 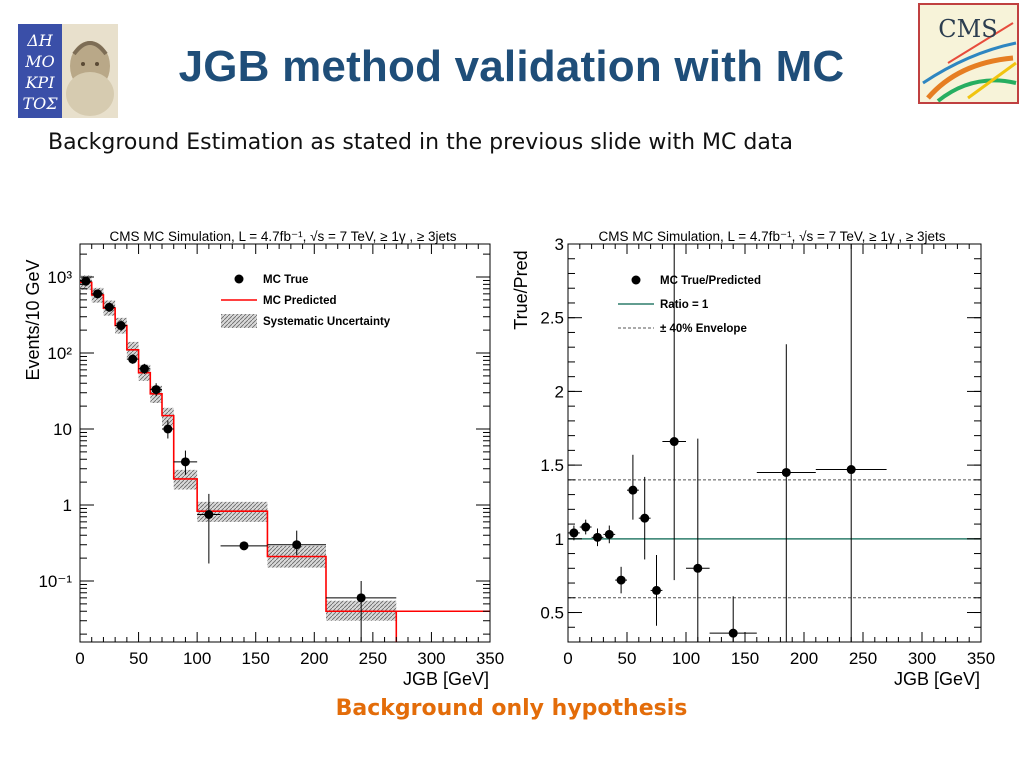 I want to click on legend-marker-true, so click(x=239, y=279).